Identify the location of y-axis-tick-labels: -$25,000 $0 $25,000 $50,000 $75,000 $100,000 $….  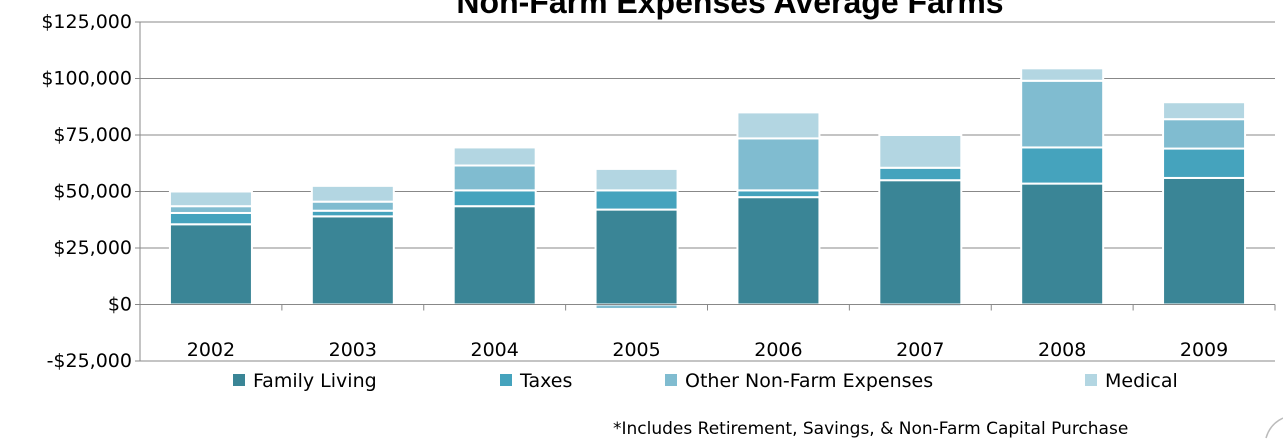
(86, 191).